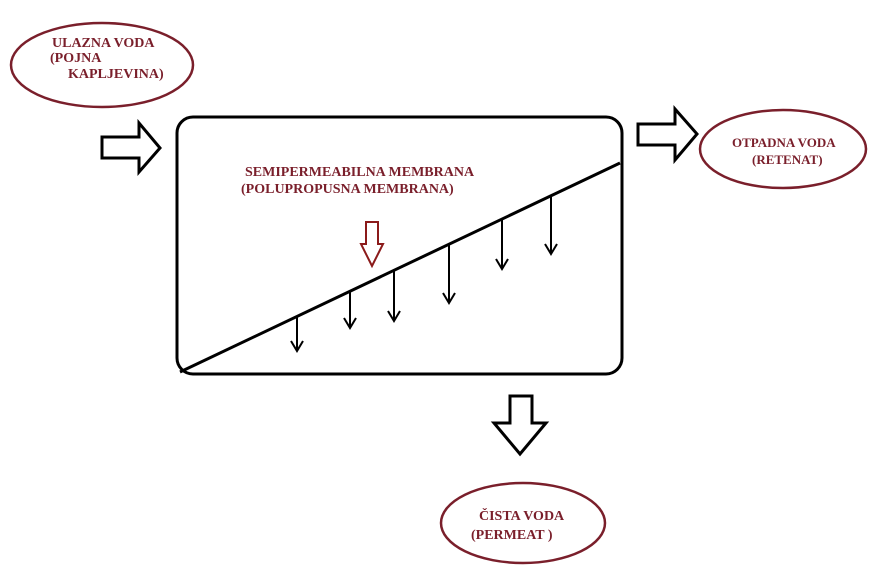 This screenshot has height=565, width=875. What do you see at coordinates (784, 142) in the screenshot?
I see `retentate-label-line1: OTPADNA VODA` at bounding box center [784, 142].